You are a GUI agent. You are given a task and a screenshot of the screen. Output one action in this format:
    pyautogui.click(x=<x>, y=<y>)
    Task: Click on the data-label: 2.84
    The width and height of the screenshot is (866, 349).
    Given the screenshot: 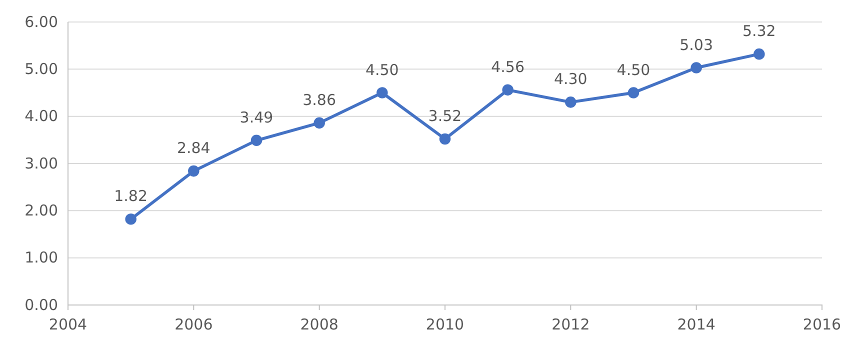 What is the action you would take?
    pyautogui.click(x=193, y=148)
    